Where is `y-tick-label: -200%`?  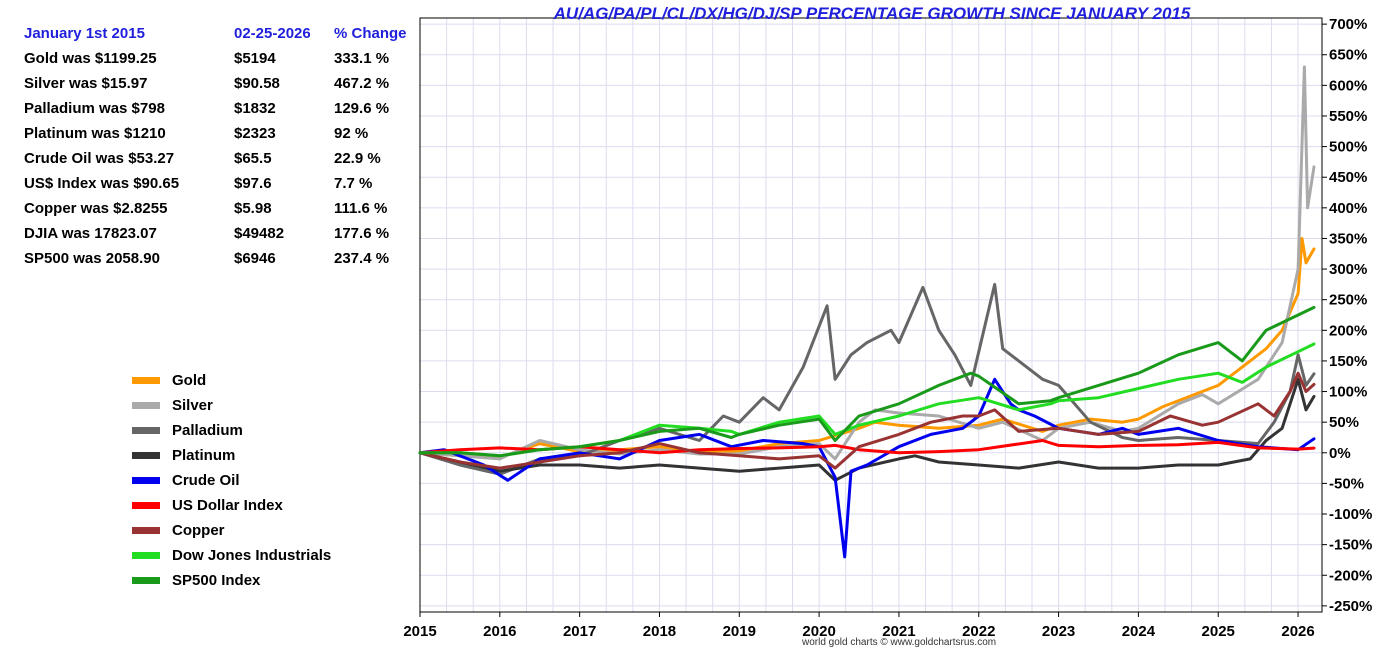
y-tick-label: -200% is located at coordinates (1350, 575).